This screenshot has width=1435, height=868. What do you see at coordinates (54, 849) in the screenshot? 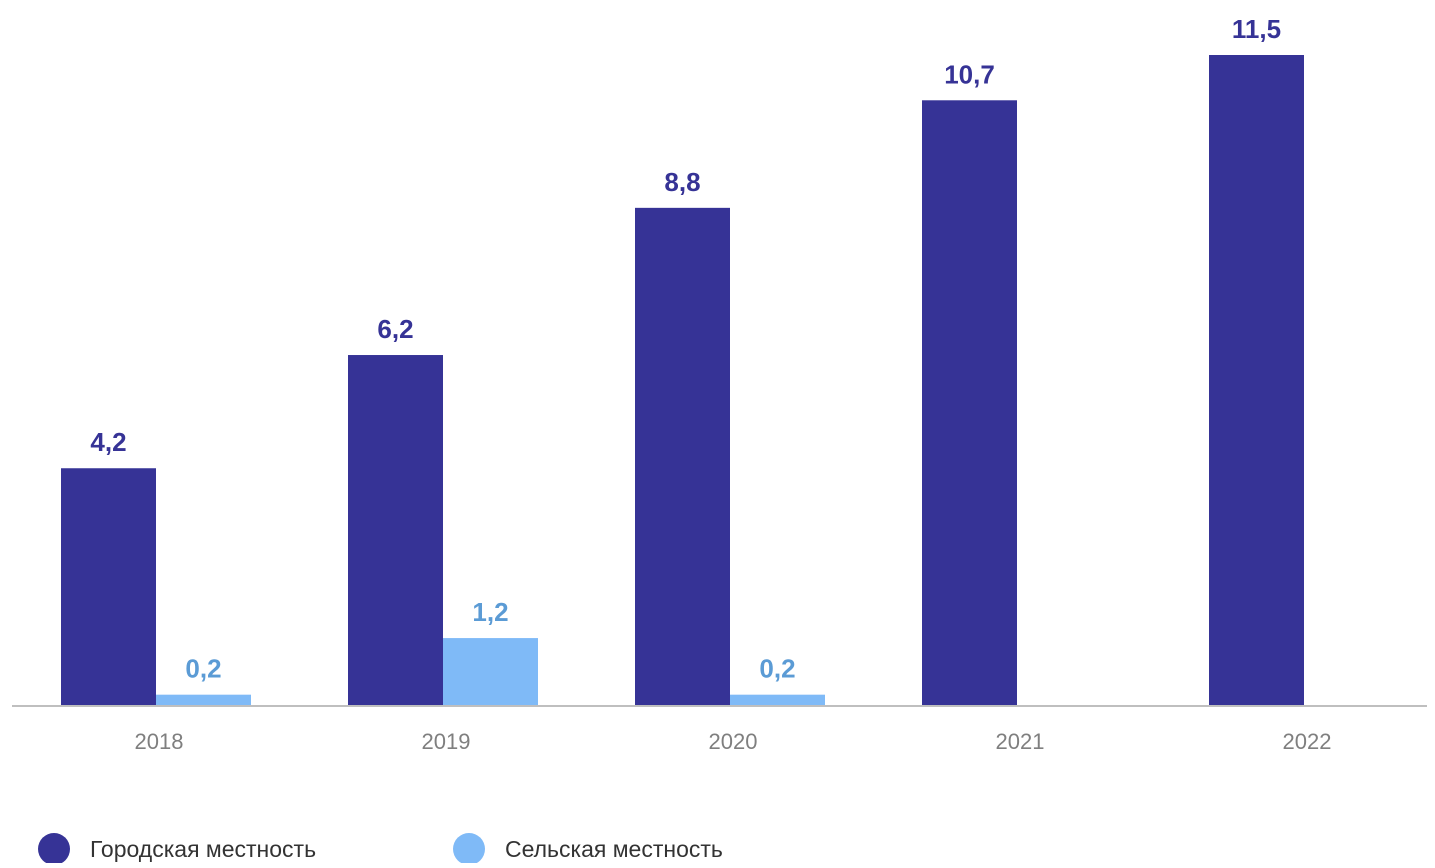
I see `legend-swatch-urban` at bounding box center [54, 849].